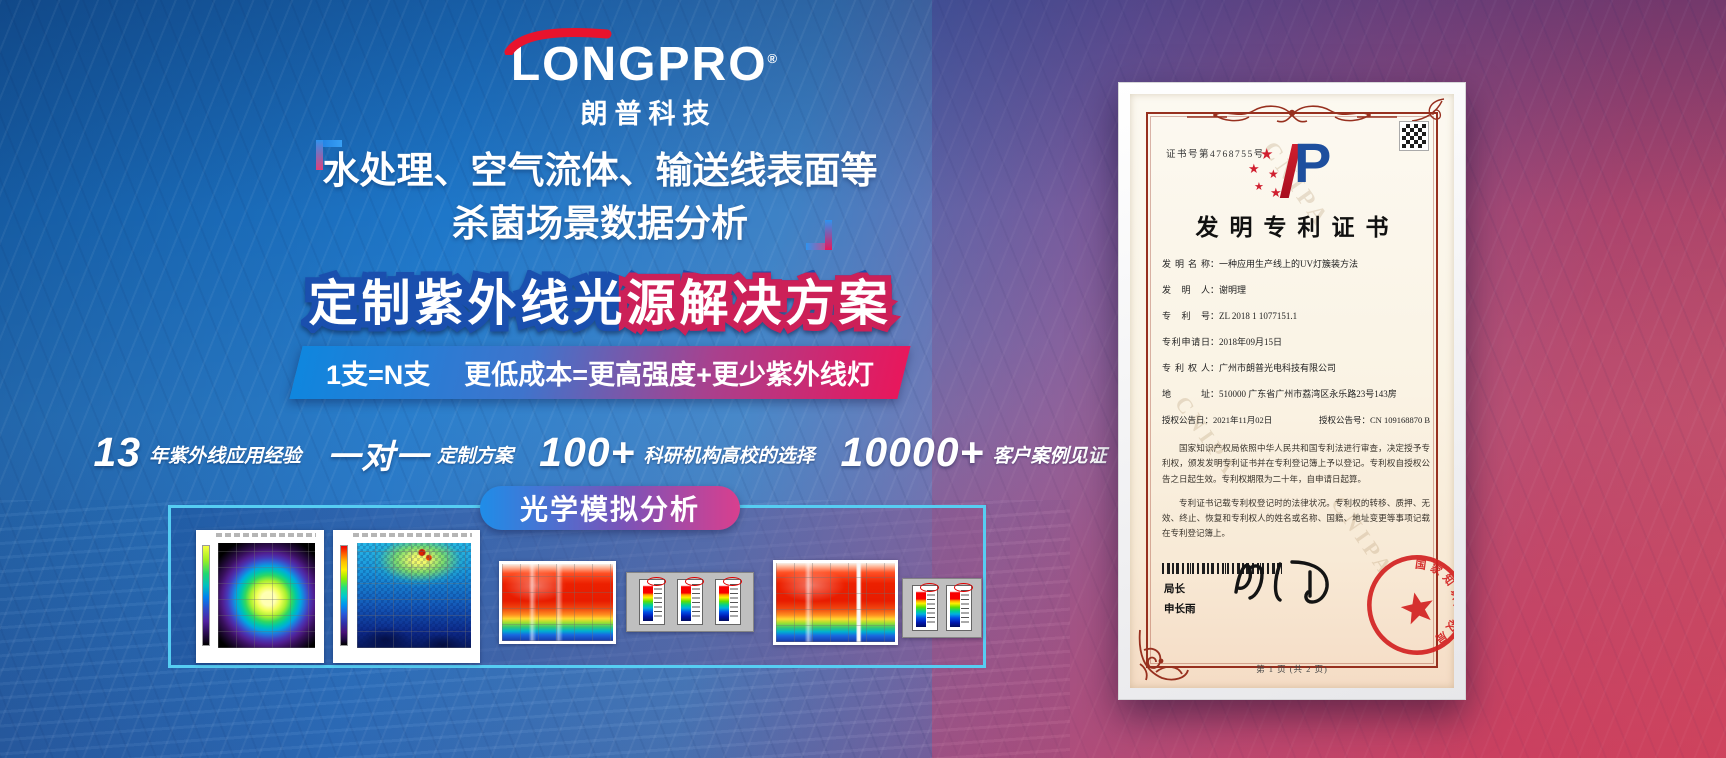 This screenshot has width=1726, height=758. Describe the element at coordinates (1186, 394) in the screenshot. I see `field-label: 地址` at that location.